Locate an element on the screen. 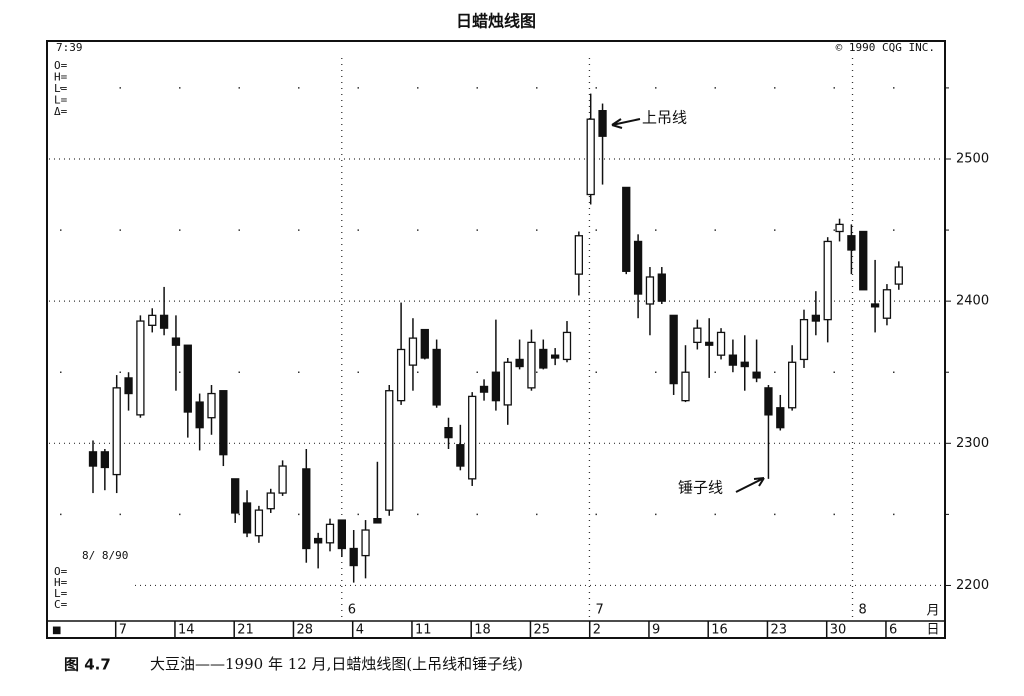 Image resolution: width=1024 pixels, height=696 pixels. x-tick-label: 18 is located at coordinates (482, 630).